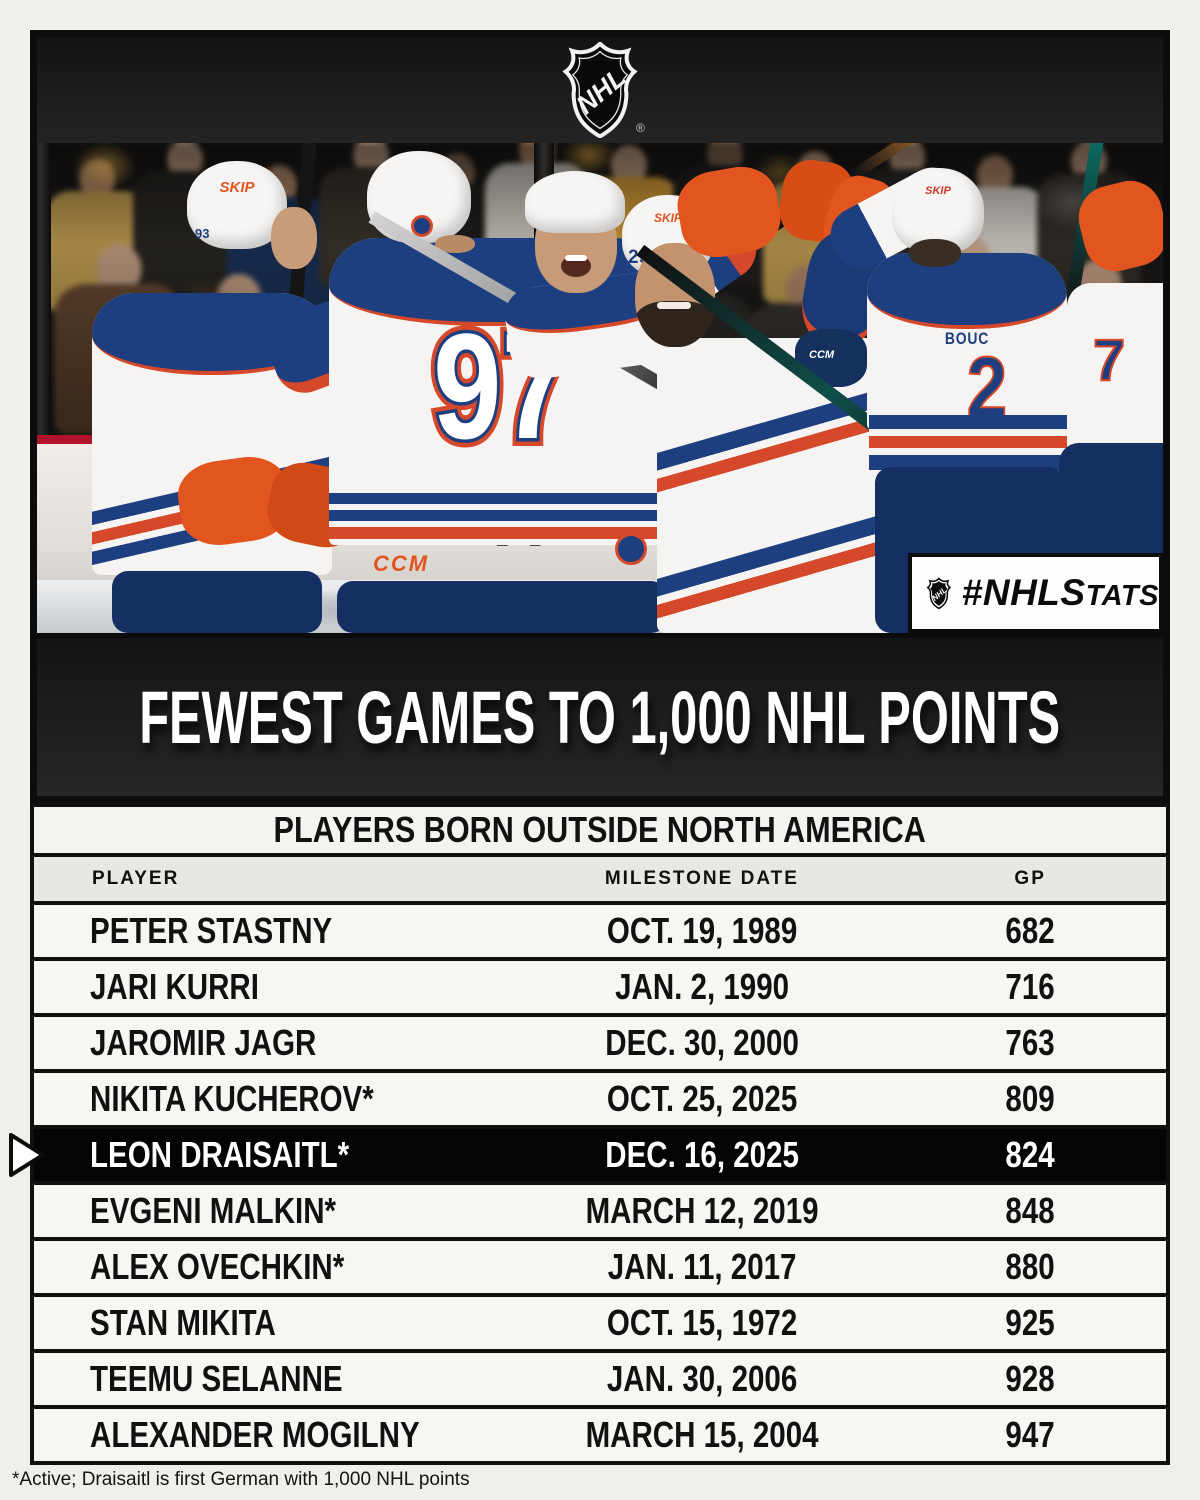  What do you see at coordinates (455, 244) in the screenshot?
I see `player-neck` at bounding box center [455, 244].